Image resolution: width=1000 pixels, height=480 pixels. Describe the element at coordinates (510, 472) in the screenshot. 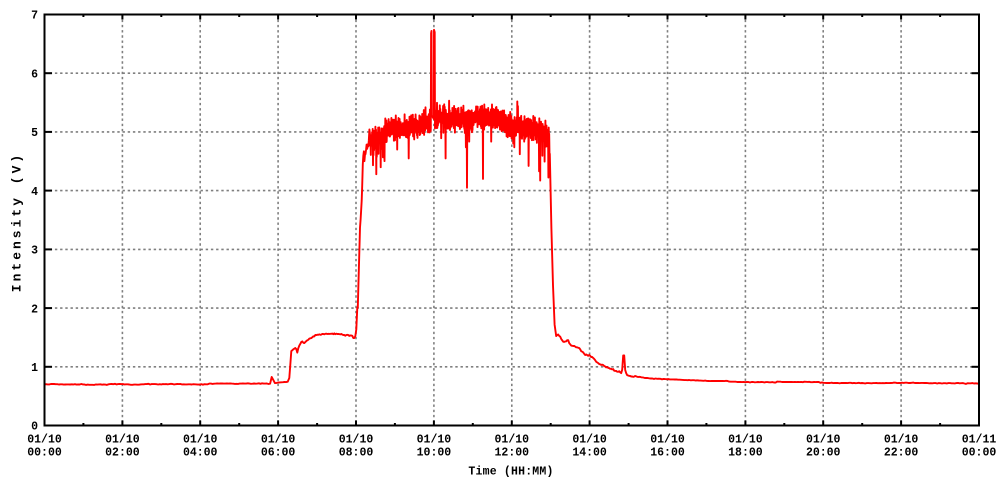

I see `svg-text: Time (HH:MM)` at that location.